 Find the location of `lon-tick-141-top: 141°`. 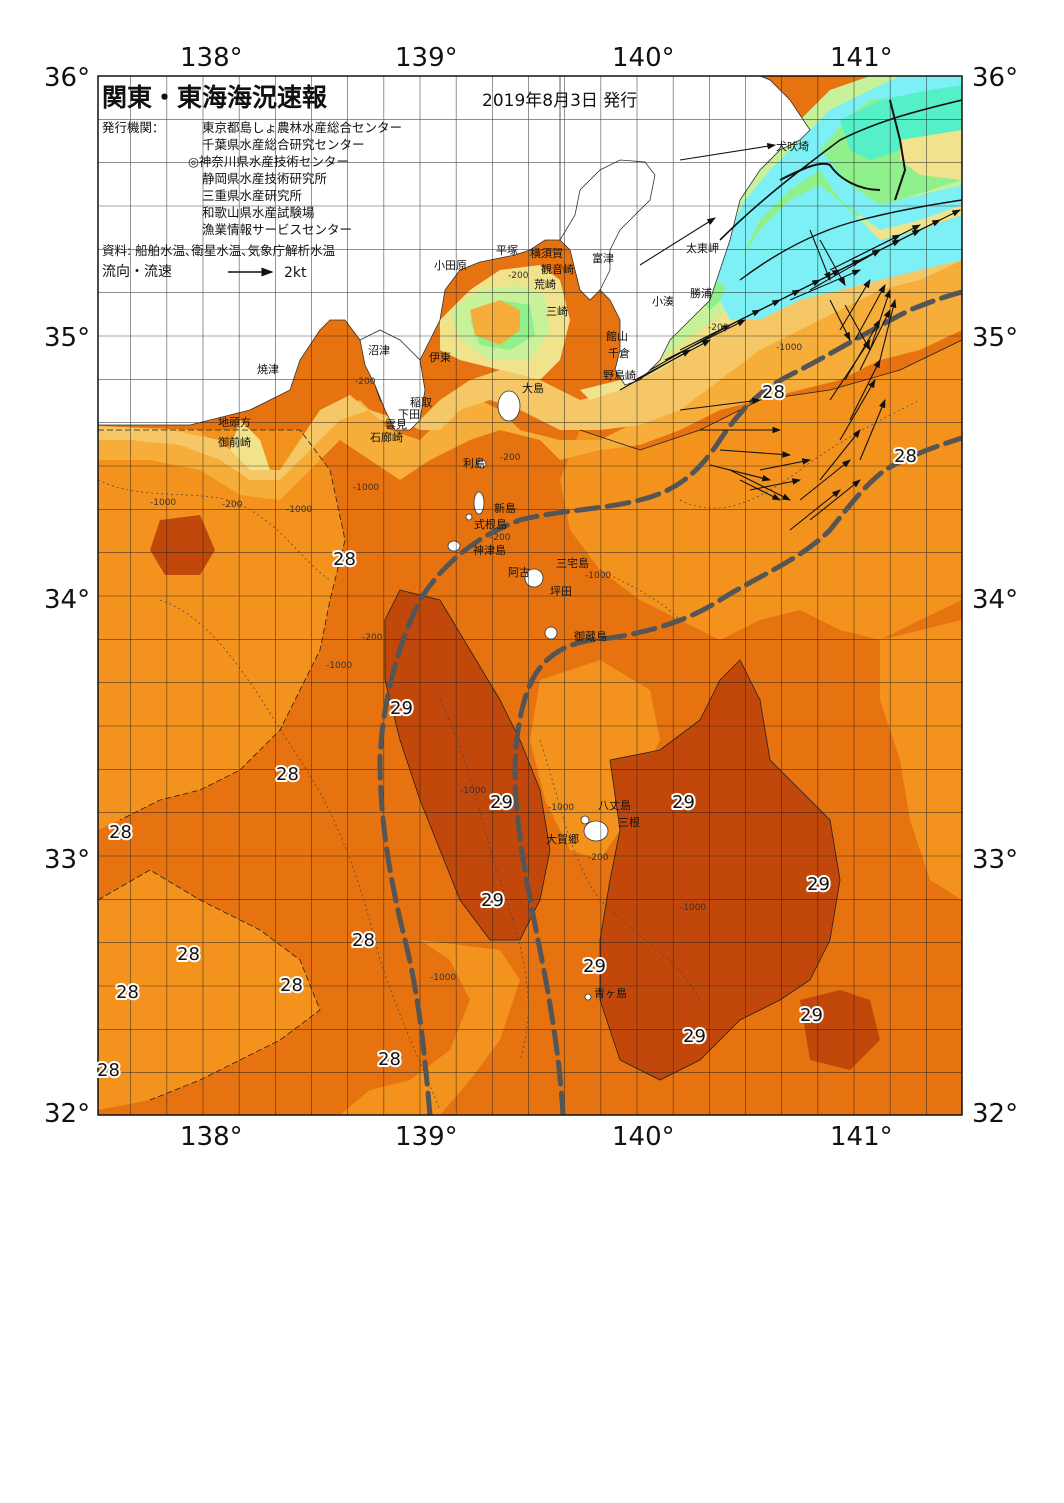

lon-tick-141-top: 141° is located at coordinates (861, 58).